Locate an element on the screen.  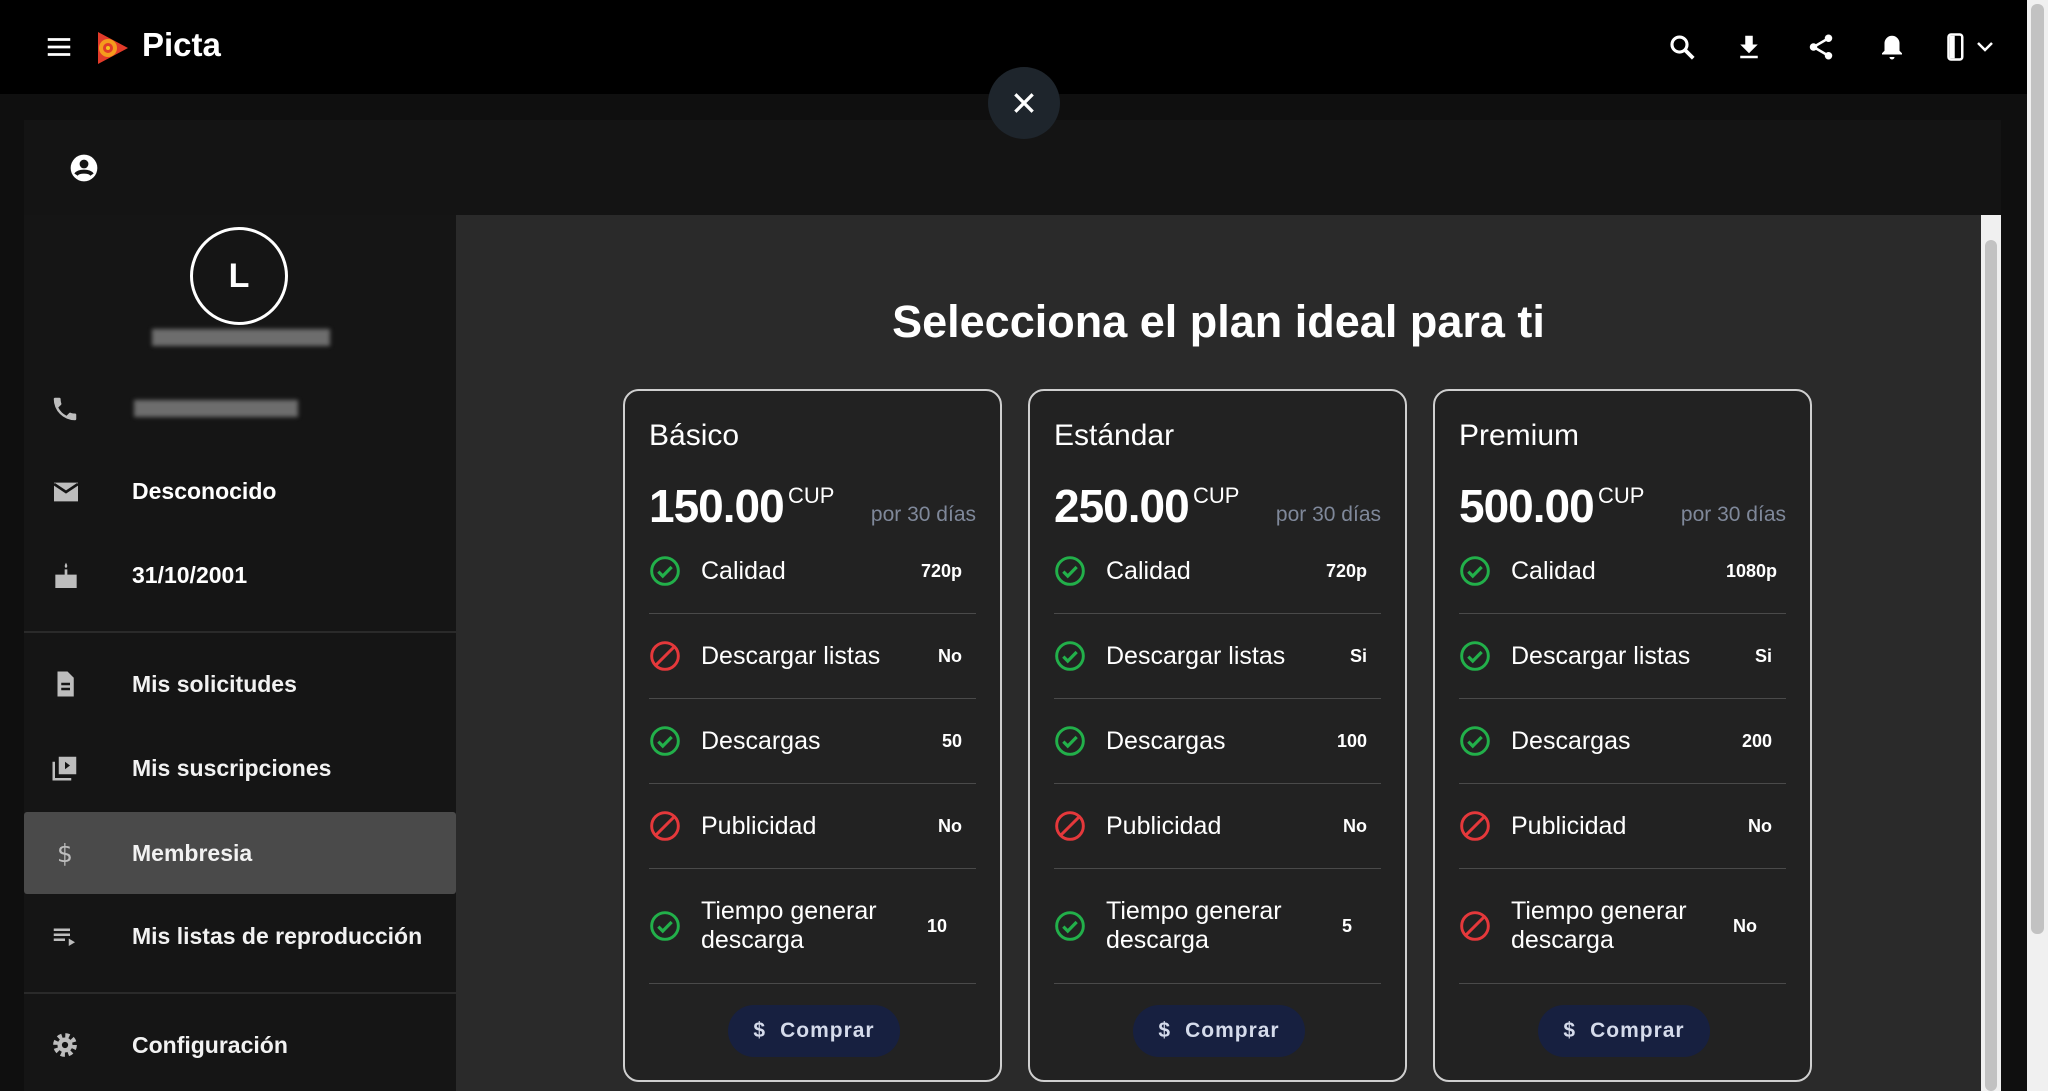
phone-icon is located at coordinates (65, 409).